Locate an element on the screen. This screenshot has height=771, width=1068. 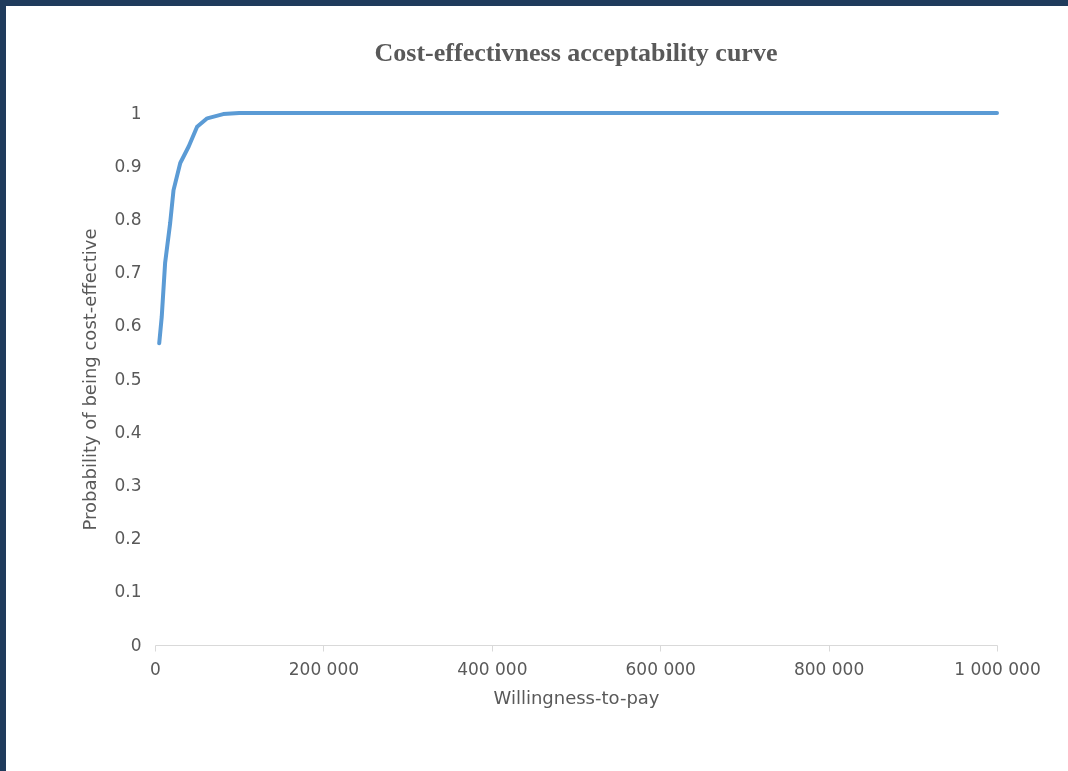
y-tick-label: 0.5 is located at coordinates (128, 378).